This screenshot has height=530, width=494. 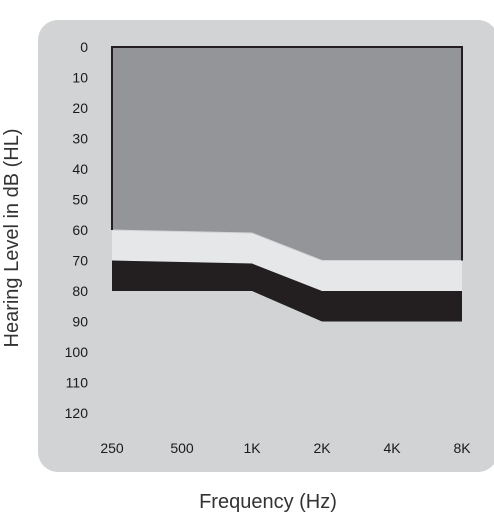 What do you see at coordinates (80, 139) in the screenshot?
I see `y-tick-label: 30` at bounding box center [80, 139].